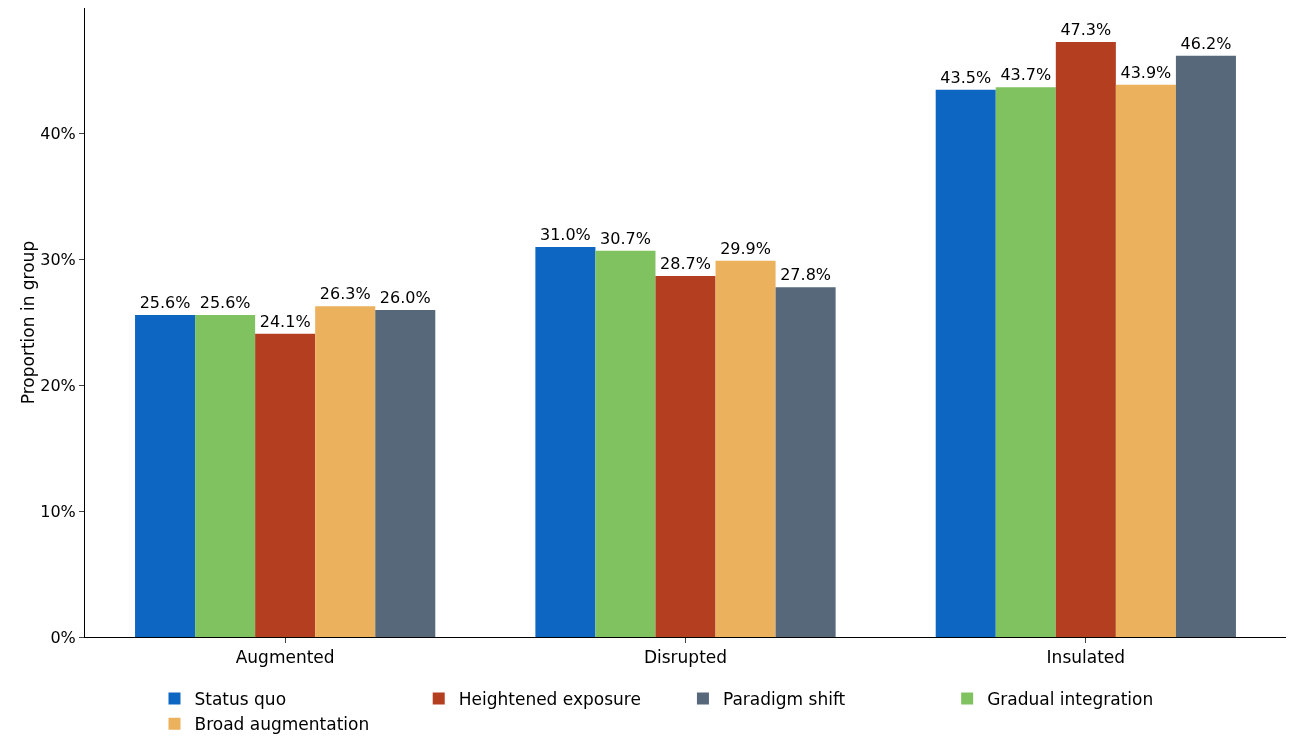 This screenshot has width=1291, height=747. What do you see at coordinates (966, 77) in the screenshot?
I see `data-label: 43.5%` at bounding box center [966, 77].